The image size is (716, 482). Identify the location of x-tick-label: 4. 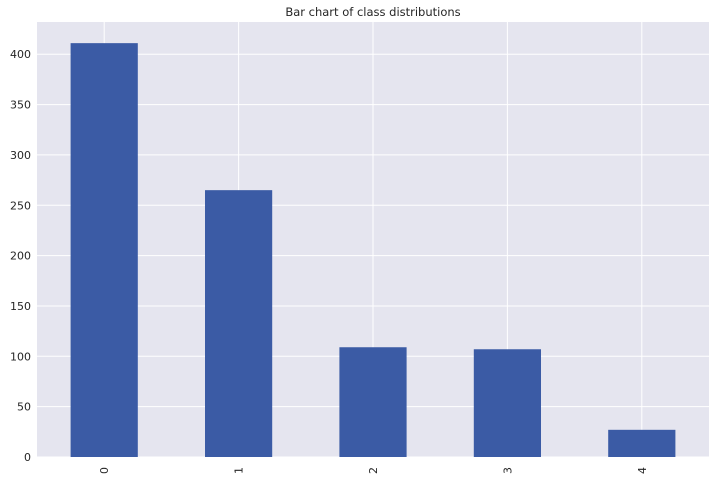
(642, 470).